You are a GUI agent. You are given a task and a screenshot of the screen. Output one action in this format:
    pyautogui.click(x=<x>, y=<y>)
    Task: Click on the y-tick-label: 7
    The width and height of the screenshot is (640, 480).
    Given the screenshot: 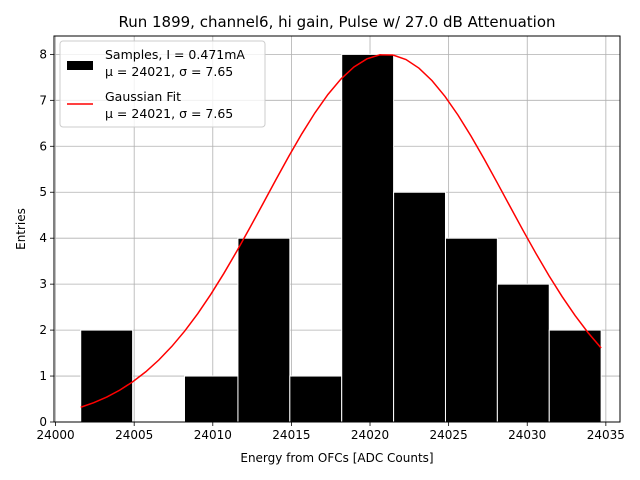 What is the action you would take?
    pyautogui.click(x=43, y=100)
    